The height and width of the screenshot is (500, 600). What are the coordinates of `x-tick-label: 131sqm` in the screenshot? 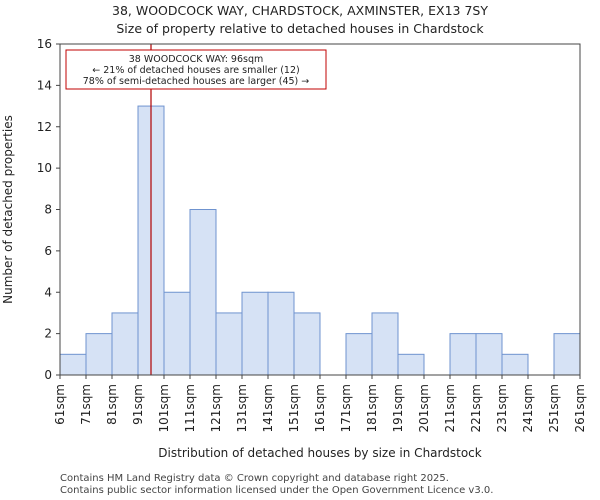 It's located at (242, 408).